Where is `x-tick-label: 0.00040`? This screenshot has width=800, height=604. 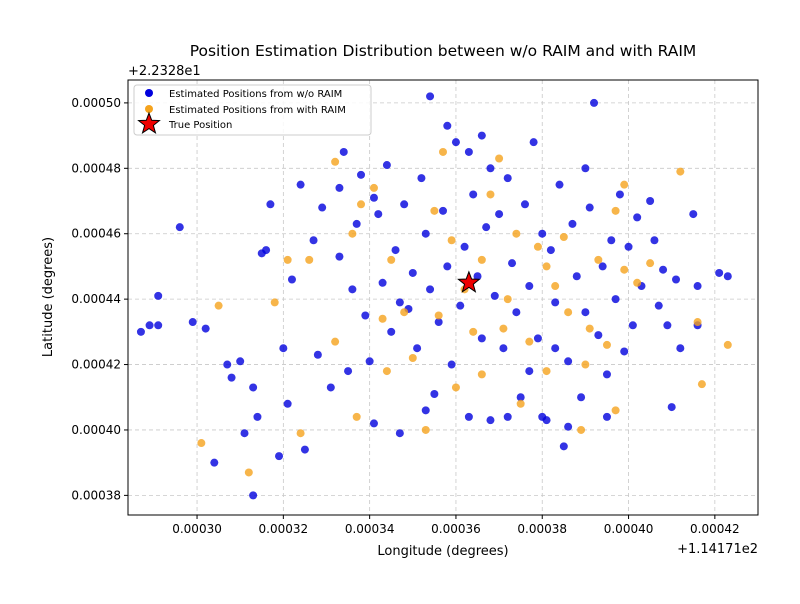
x-tick-label: 0.00040 is located at coordinates (629, 529).